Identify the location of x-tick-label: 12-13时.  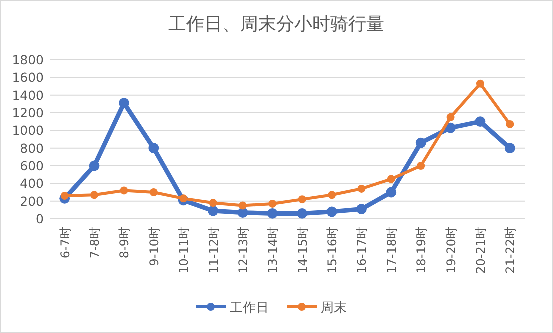
(243, 250).